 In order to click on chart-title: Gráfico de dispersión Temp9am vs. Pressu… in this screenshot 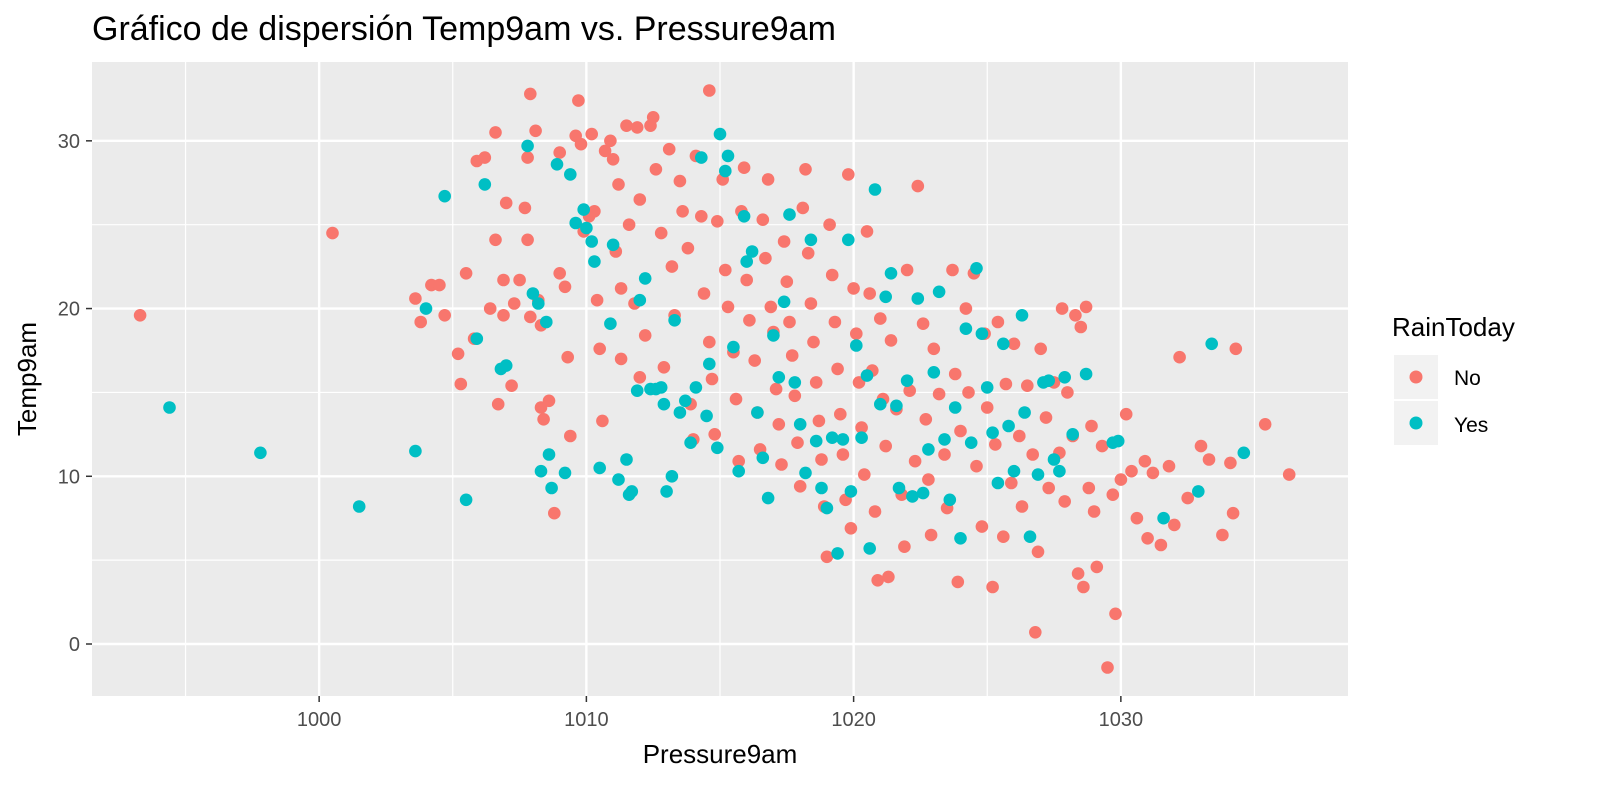, I will do `click(464, 29)`.